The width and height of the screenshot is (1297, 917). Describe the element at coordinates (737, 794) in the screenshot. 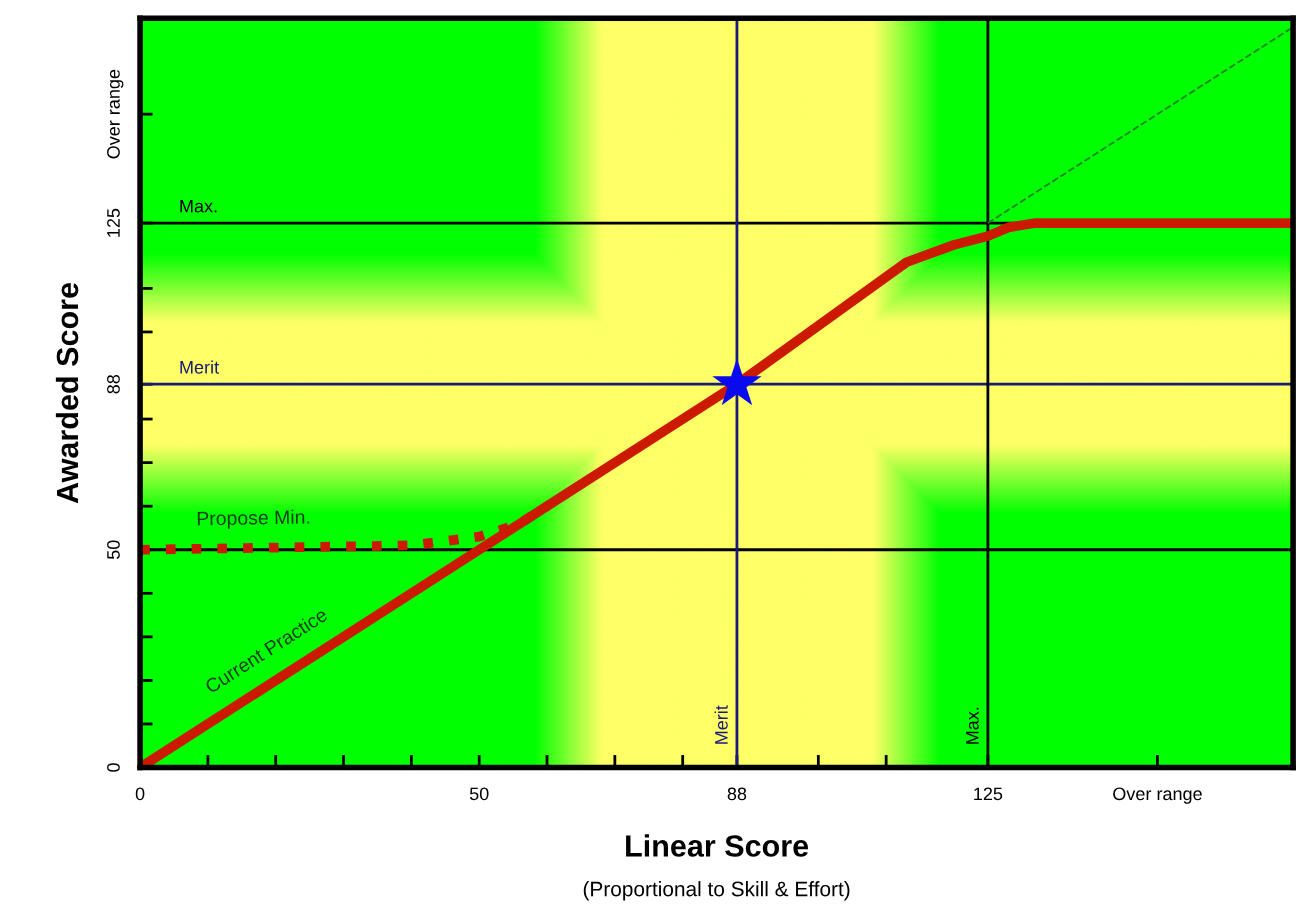

I see `x-tick-label: 88` at that location.